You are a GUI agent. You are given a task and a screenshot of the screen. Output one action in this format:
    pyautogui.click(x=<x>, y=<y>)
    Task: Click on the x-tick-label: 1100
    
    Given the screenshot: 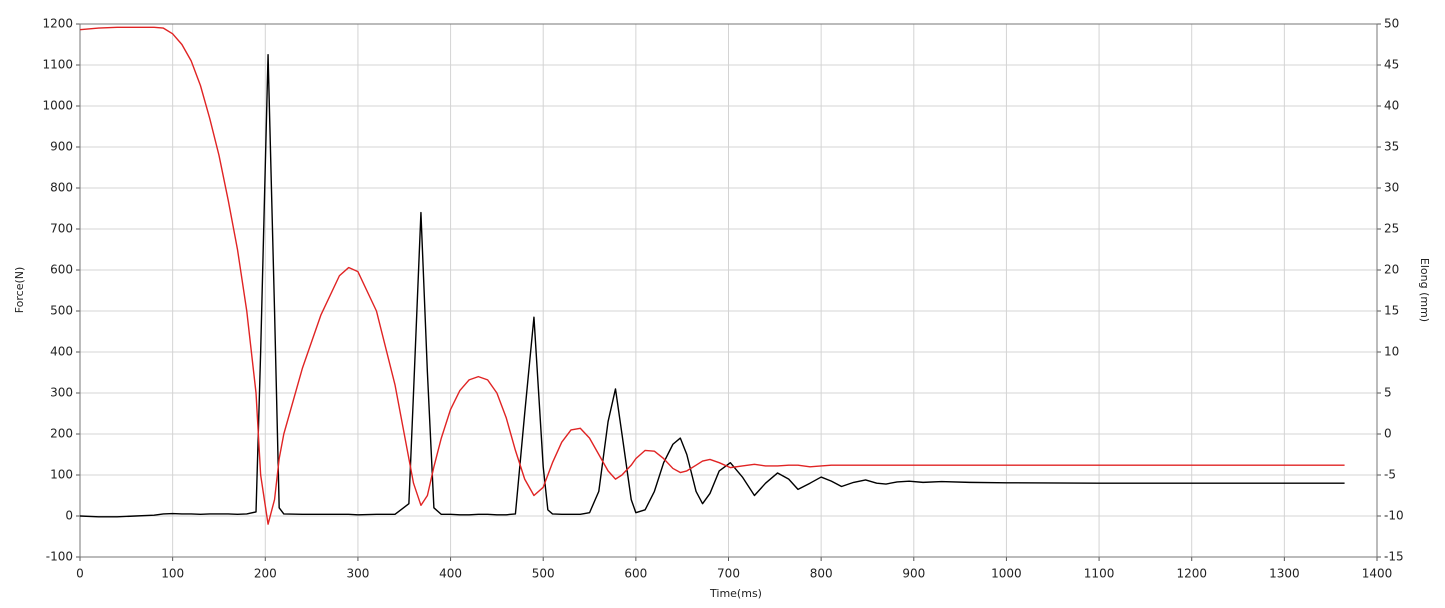 What is the action you would take?
    pyautogui.click(x=1099, y=574)
    